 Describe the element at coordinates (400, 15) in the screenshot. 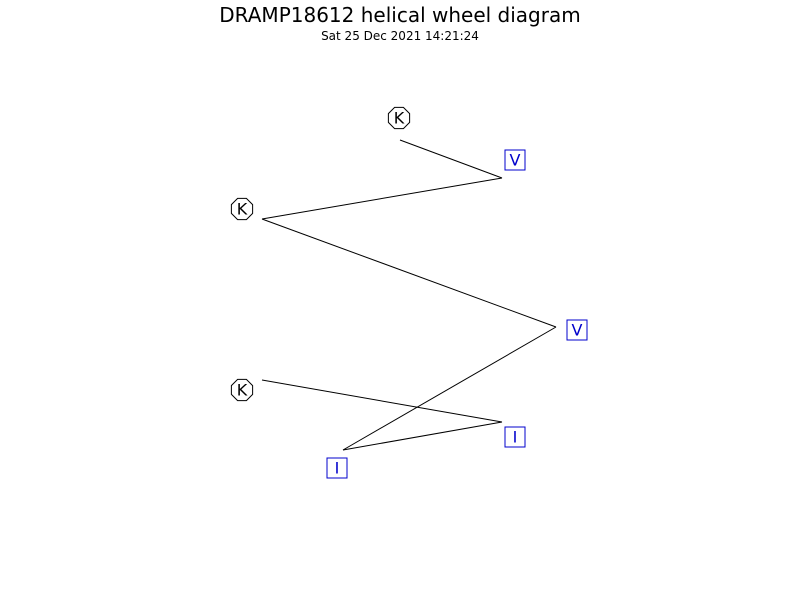

I see `page-title: DRAMP18612 helical wheel diagram` at that location.